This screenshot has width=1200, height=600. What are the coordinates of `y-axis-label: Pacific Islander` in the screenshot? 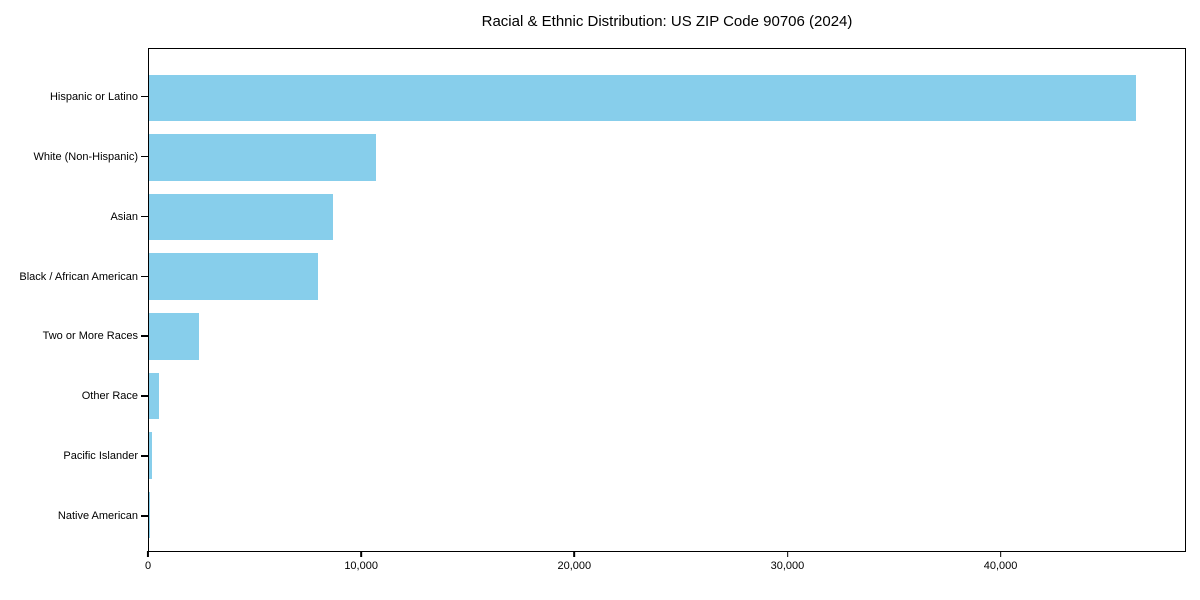 It's located at (100, 456).